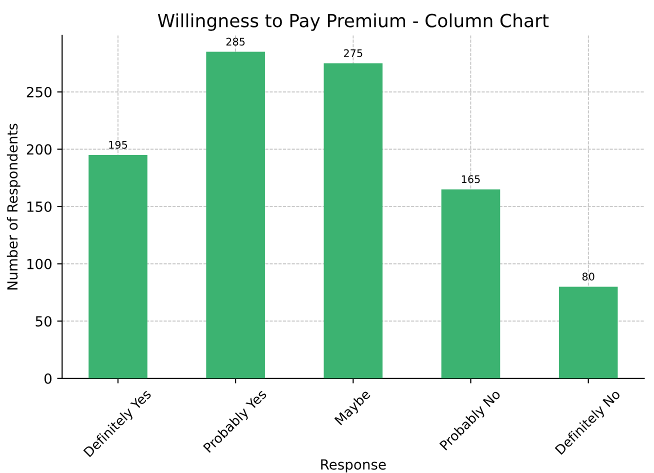  What do you see at coordinates (471, 179) in the screenshot?
I see `data-label: 165` at bounding box center [471, 179].